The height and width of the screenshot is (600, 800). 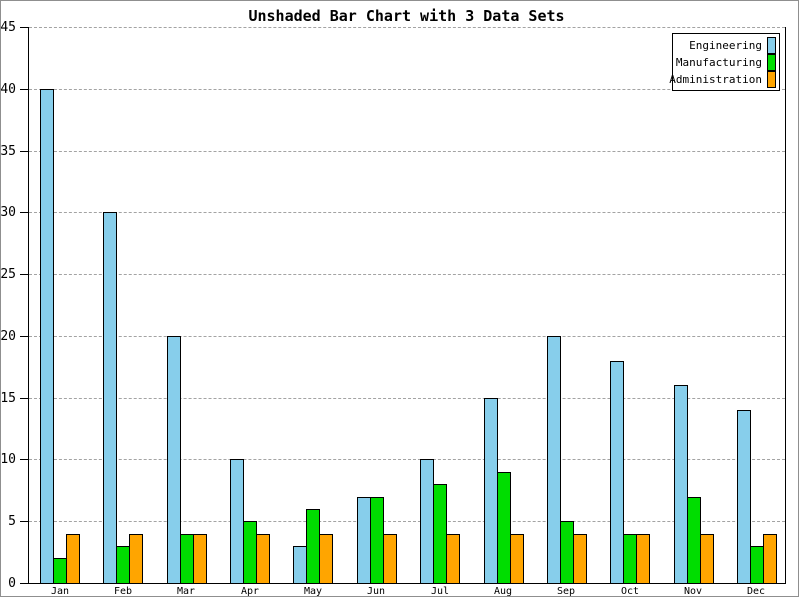 What do you see at coordinates (263, 558) in the screenshot?
I see `bar-administration-apr` at bounding box center [263, 558].